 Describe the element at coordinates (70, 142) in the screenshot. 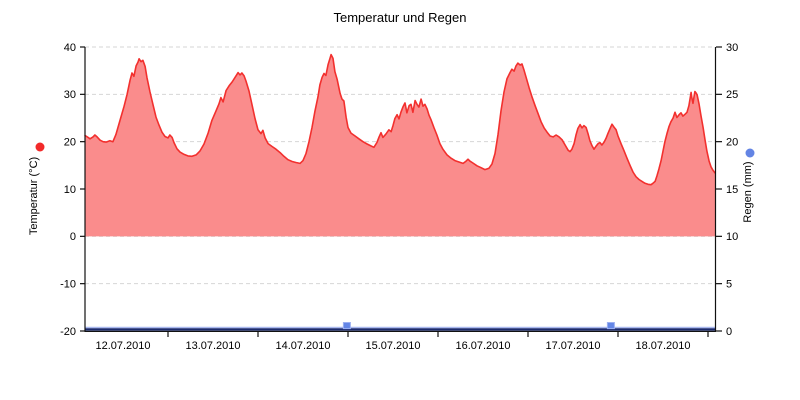

I see `y-left-tick-label: 20` at that location.